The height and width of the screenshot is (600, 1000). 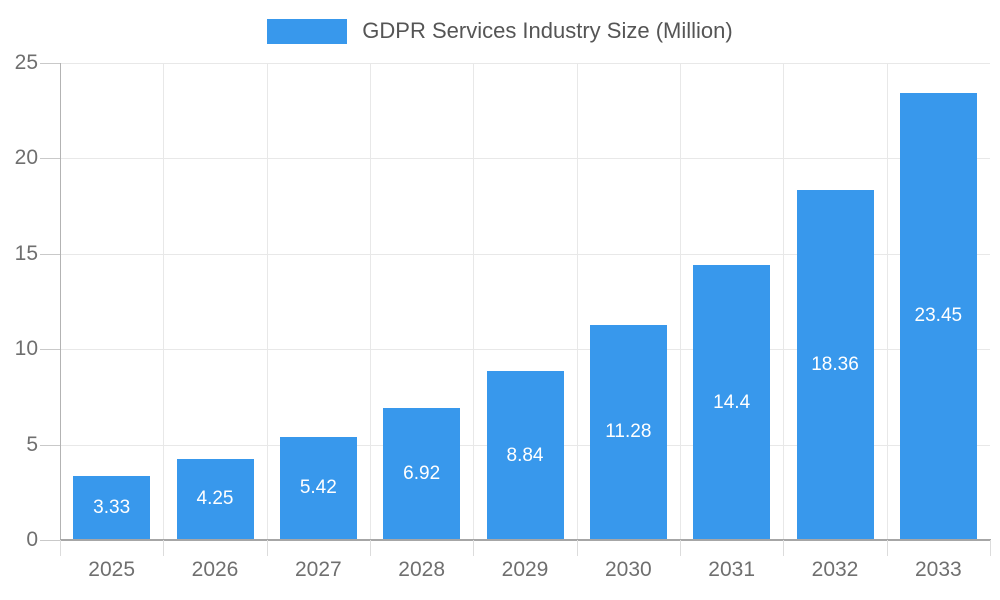 I want to click on bar: 8.84, so click(x=525, y=455).